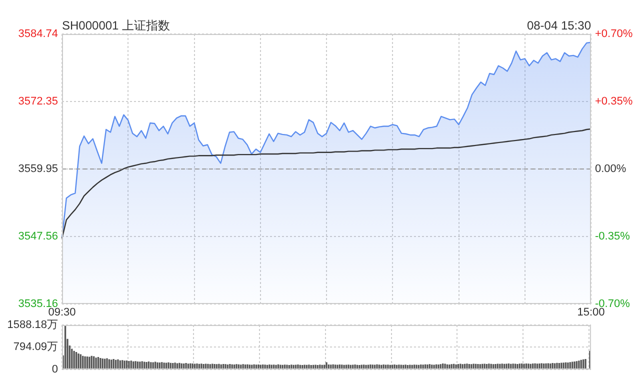 The width and height of the screenshot is (643, 380). I want to click on x-tick-label: 09:30, so click(62, 312).